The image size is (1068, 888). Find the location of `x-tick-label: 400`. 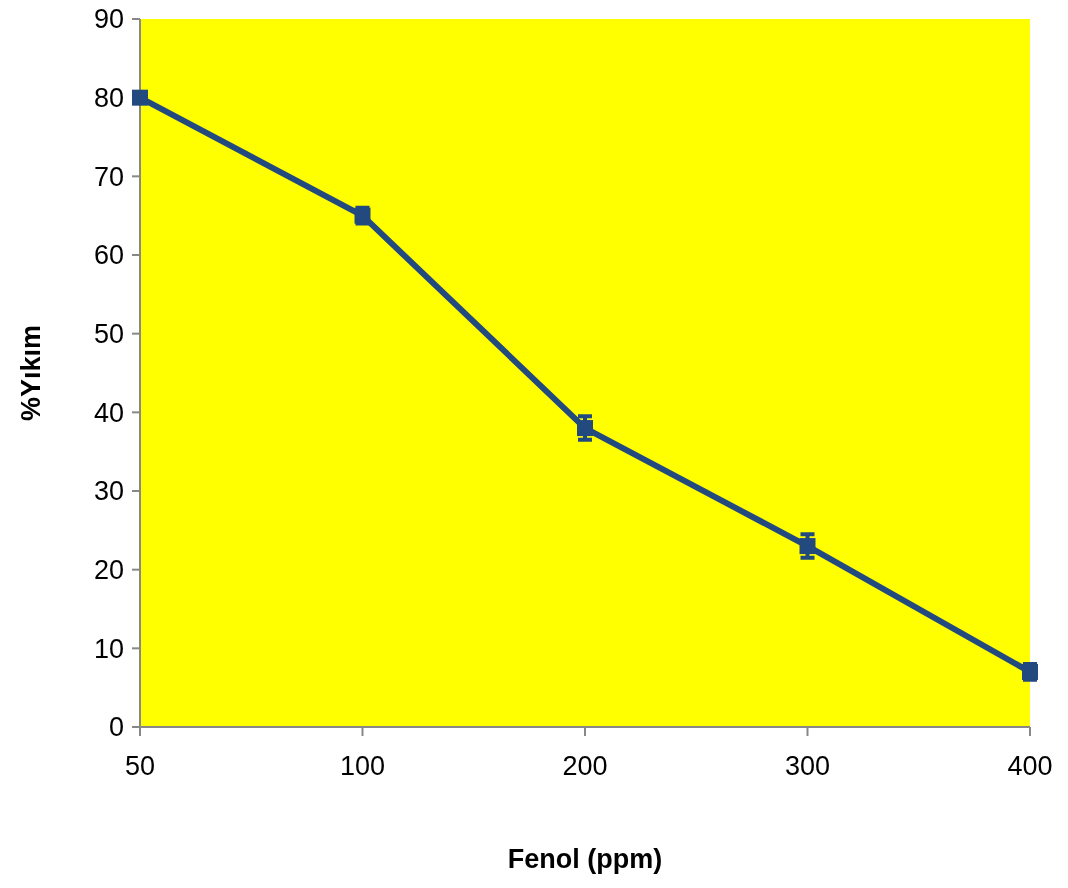

x-tick-label: 400 is located at coordinates (1030, 766).